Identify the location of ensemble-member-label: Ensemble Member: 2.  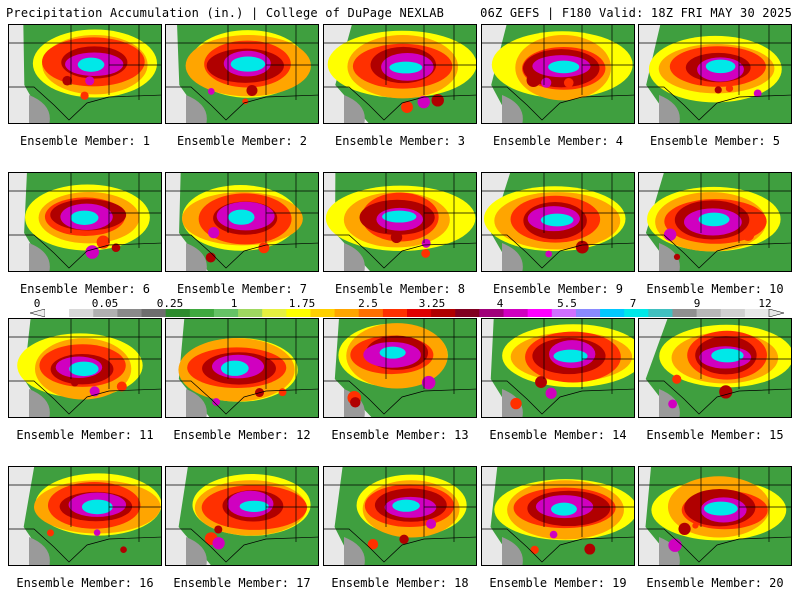
(242, 141).